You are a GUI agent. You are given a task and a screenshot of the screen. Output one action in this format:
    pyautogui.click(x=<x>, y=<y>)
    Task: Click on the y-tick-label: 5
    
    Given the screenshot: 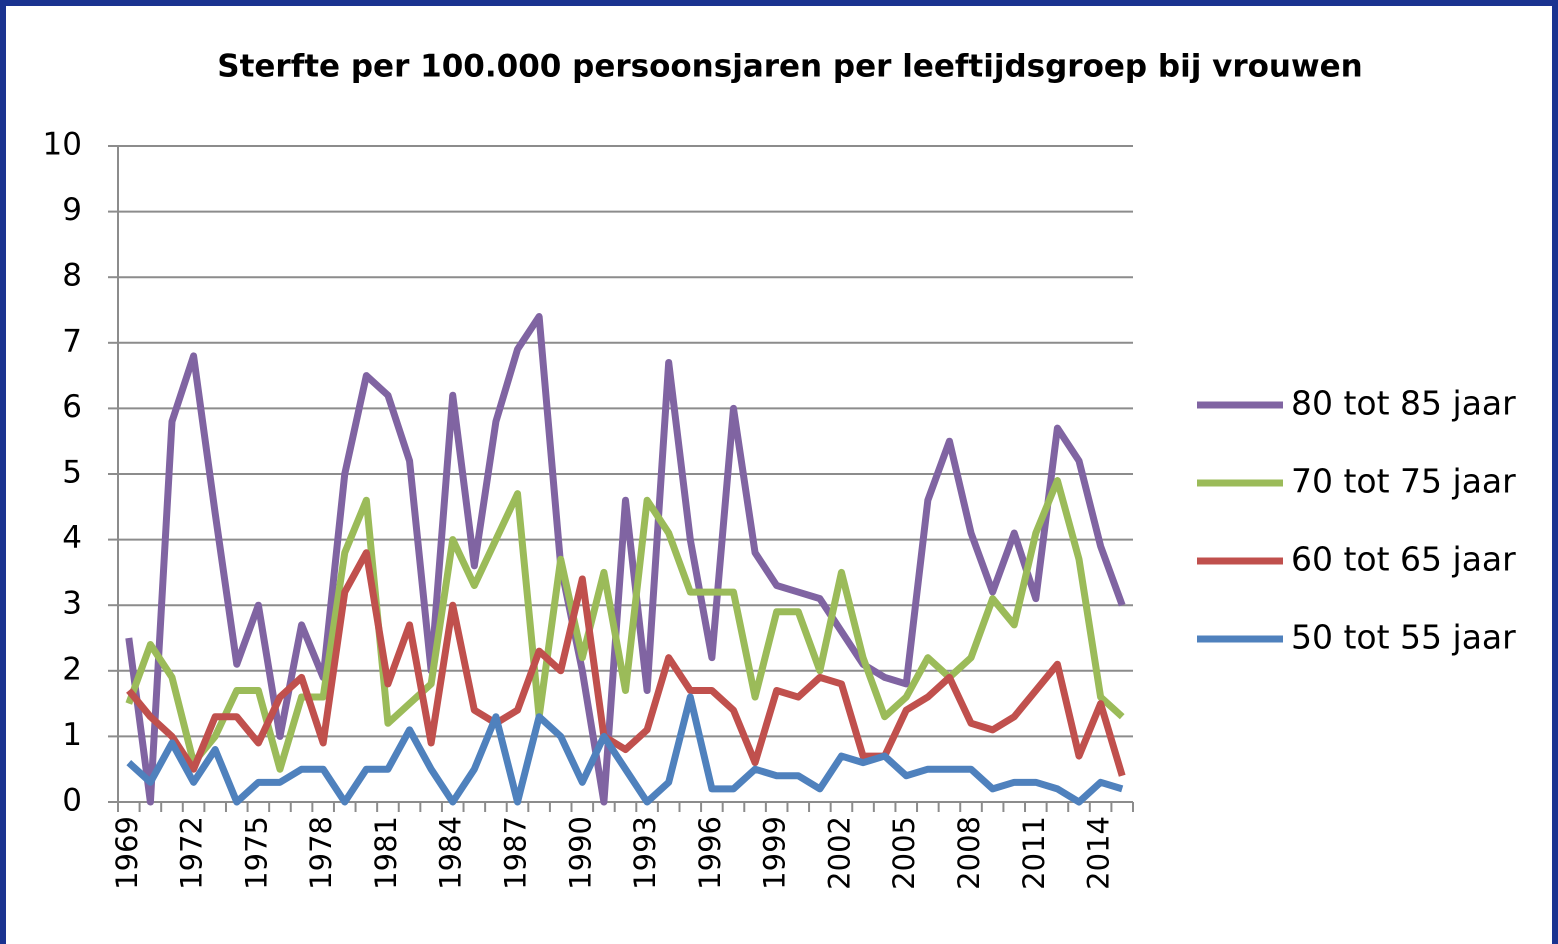 What is the action you would take?
    pyautogui.click(x=72, y=473)
    